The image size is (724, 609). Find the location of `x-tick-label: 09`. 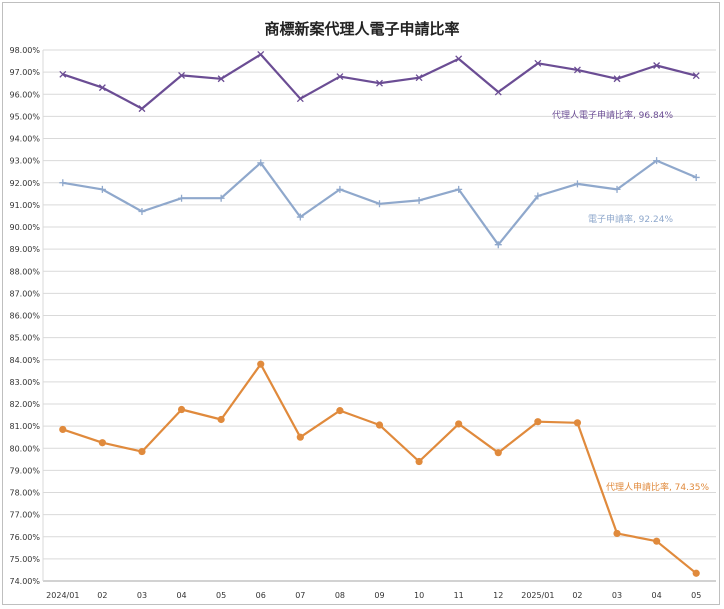

x-tick-label: 09 is located at coordinates (379, 595).